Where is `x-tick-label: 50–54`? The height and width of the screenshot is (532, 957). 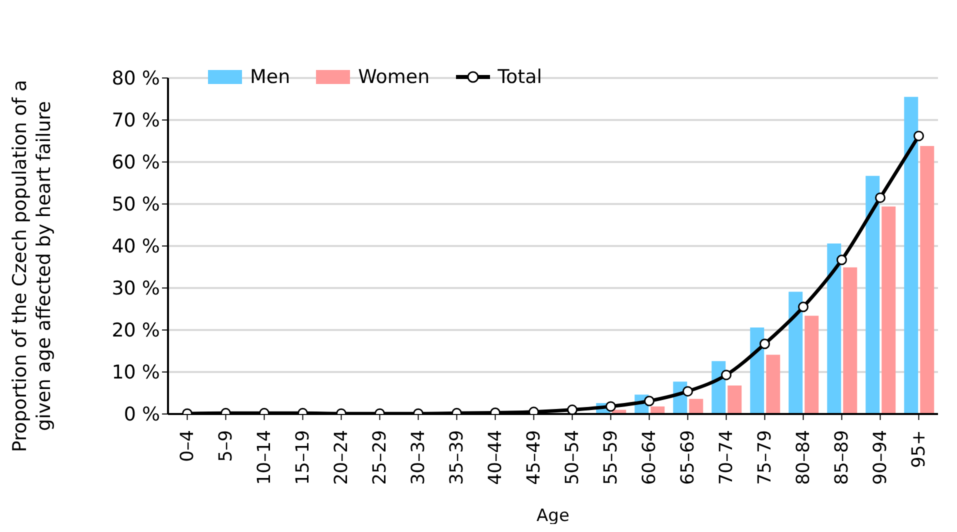
x-tick-label: 50–54 is located at coordinates (572, 457).